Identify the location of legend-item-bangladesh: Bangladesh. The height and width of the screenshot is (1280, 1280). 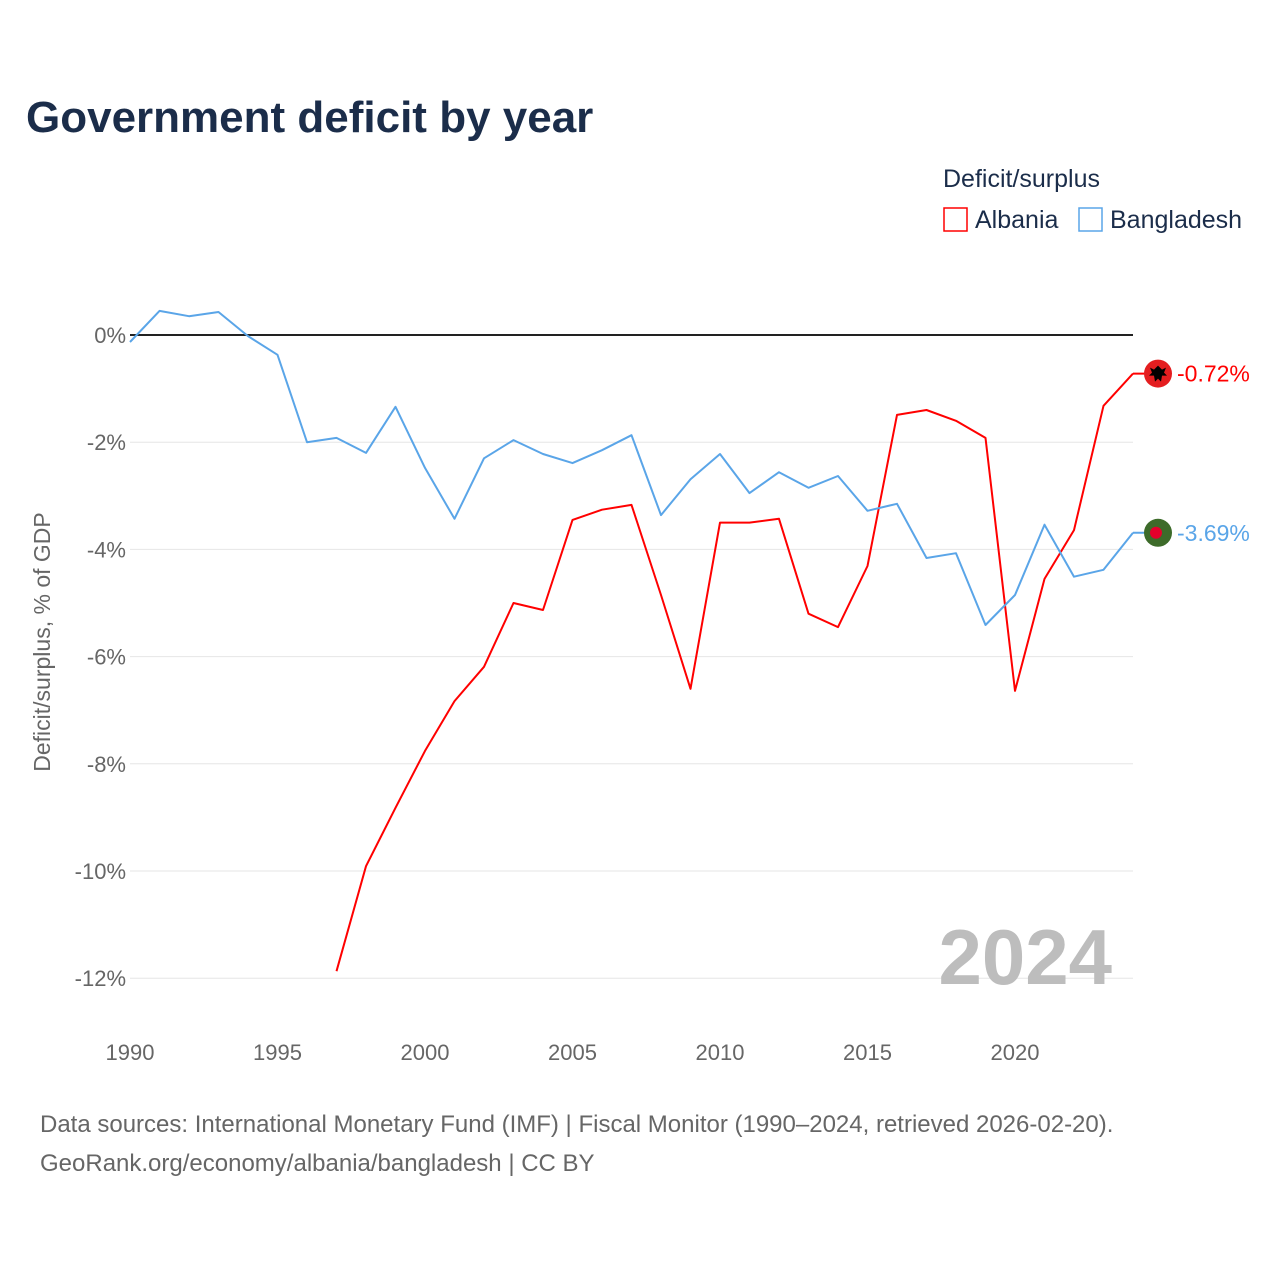
(1160, 220).